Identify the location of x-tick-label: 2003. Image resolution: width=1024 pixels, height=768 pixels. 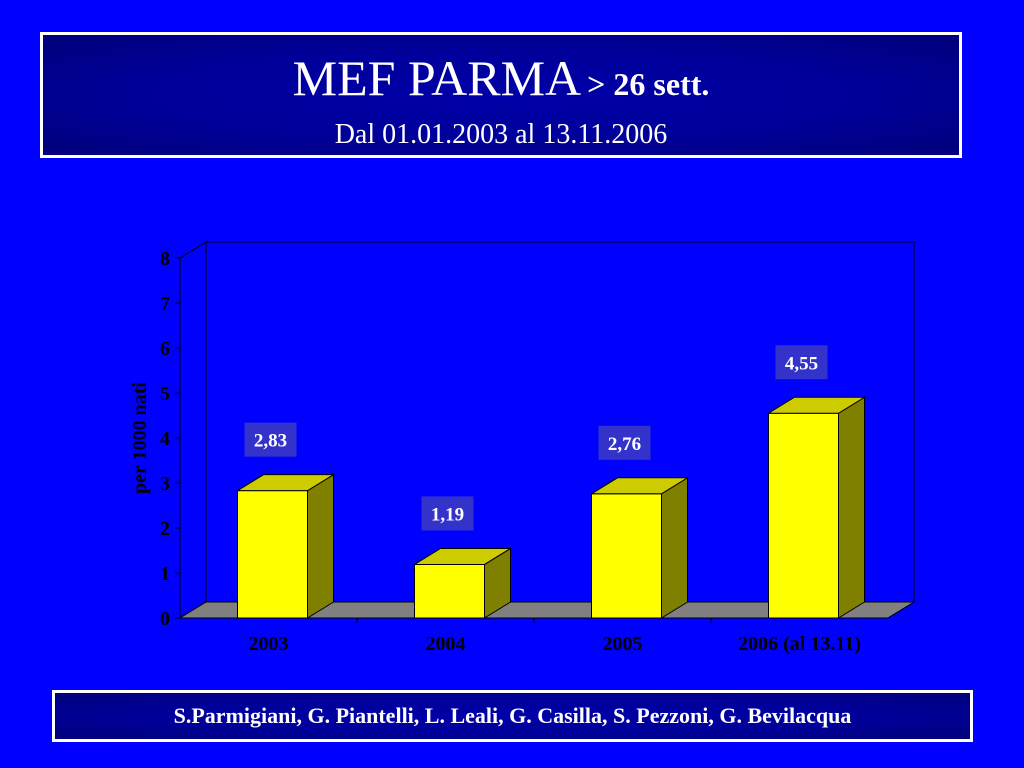
(269, 644).